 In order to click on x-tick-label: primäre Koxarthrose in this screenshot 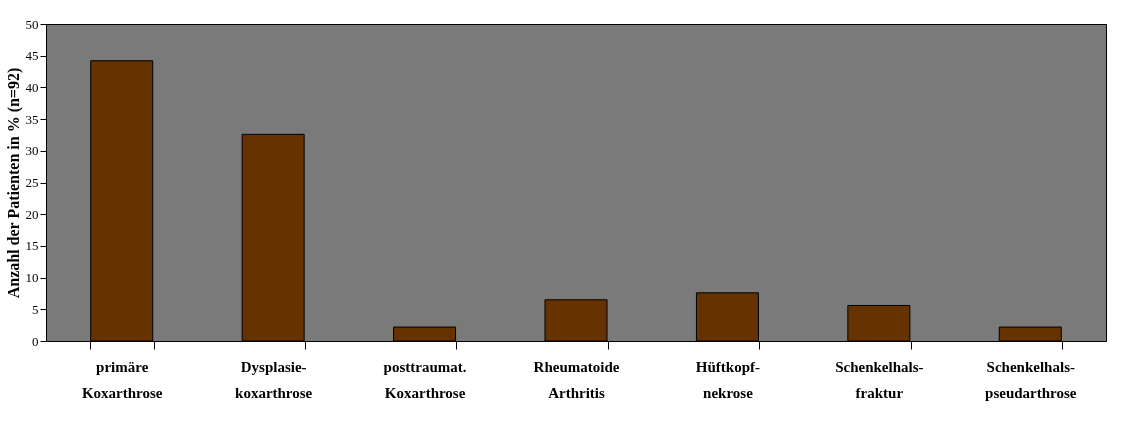, I will do `click(122, 379)`.